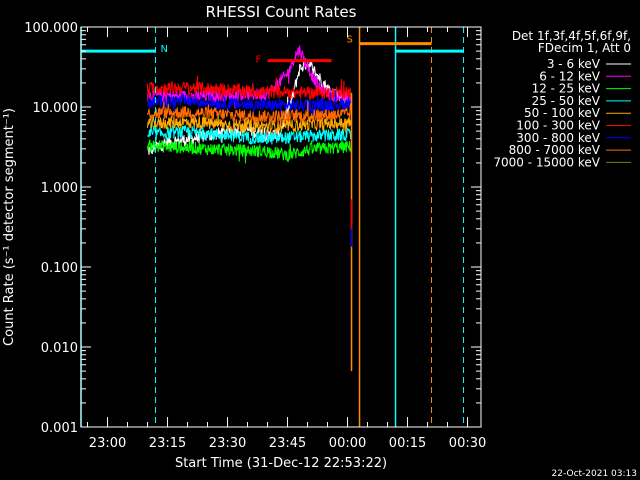  I want to click on y-tick-label-5: 10.000, so click(56, 108).